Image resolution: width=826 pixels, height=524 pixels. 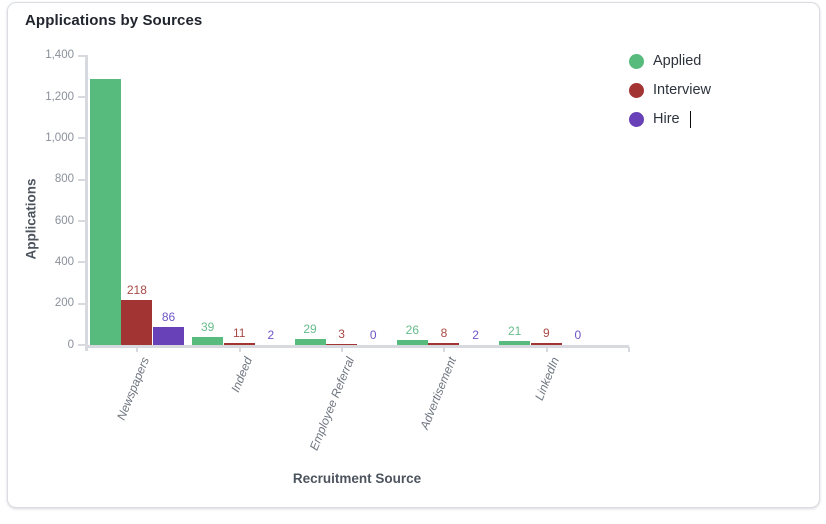 What do you see at coordinates (168, 317) in the screenshot?
I see `bar-value-label-hire-newspapers: 86` at bounding box center [168, 317].